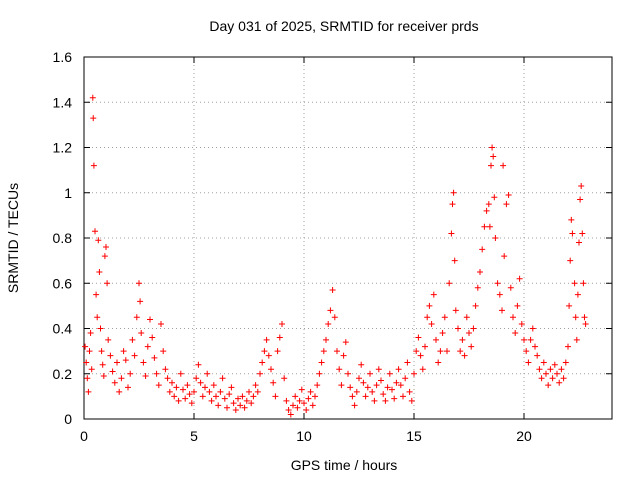  Describe the element at coordinates (84, 436) in the screenshot. I see `x-tick-label: 0` at that location.